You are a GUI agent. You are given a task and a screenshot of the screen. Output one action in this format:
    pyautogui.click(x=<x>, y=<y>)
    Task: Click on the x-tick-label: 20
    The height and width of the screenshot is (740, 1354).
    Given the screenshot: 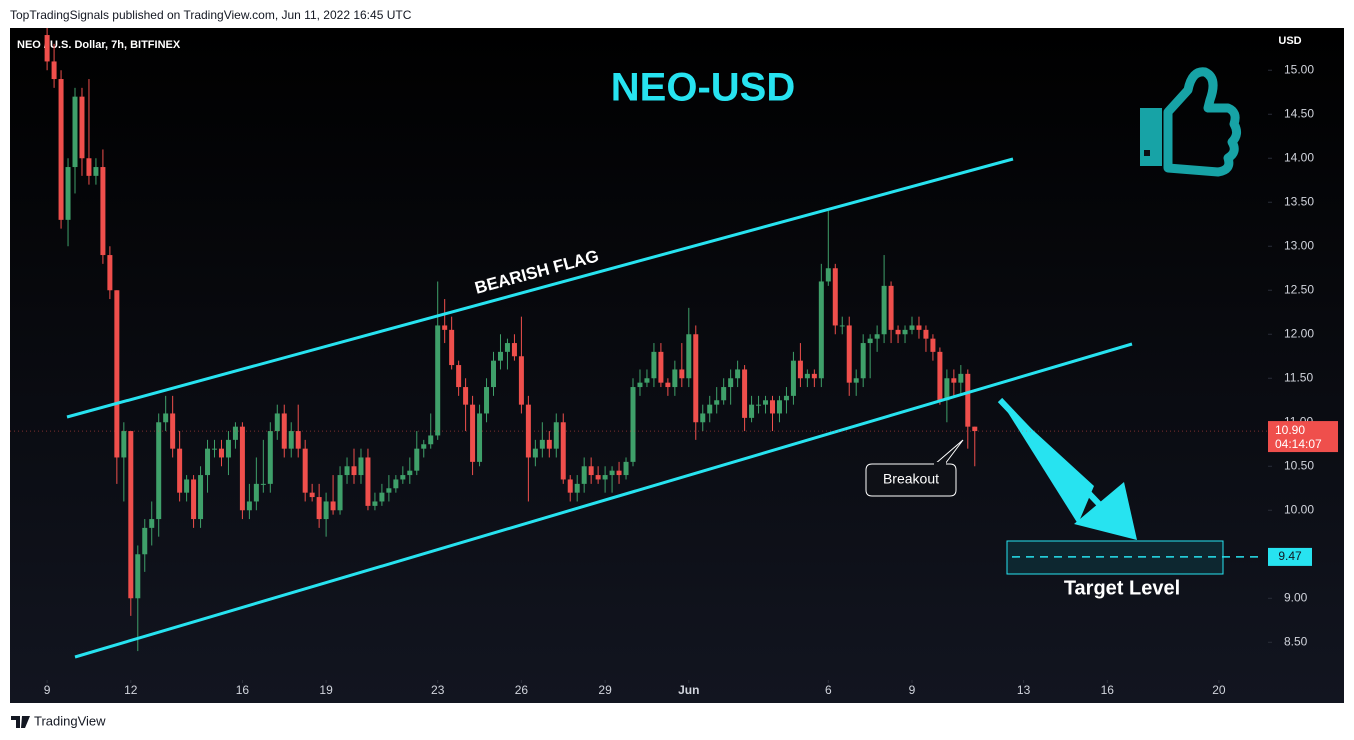 What is the action you would take?
    pyautogui.click(x=1219, y=690)
    